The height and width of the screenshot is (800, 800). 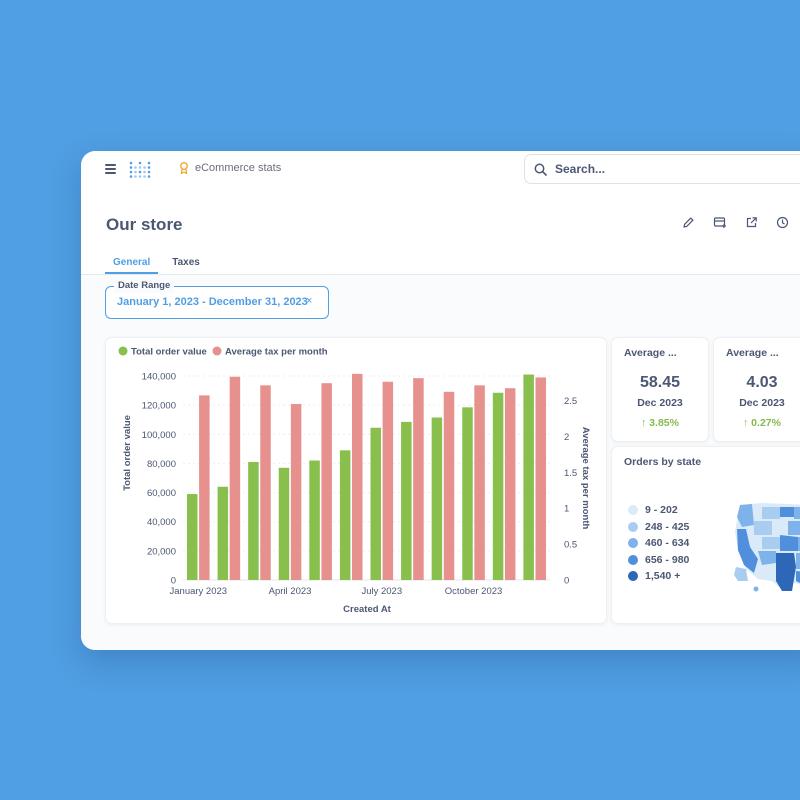 I want to click on collection-badge-icon, so click(x=184, y=168).